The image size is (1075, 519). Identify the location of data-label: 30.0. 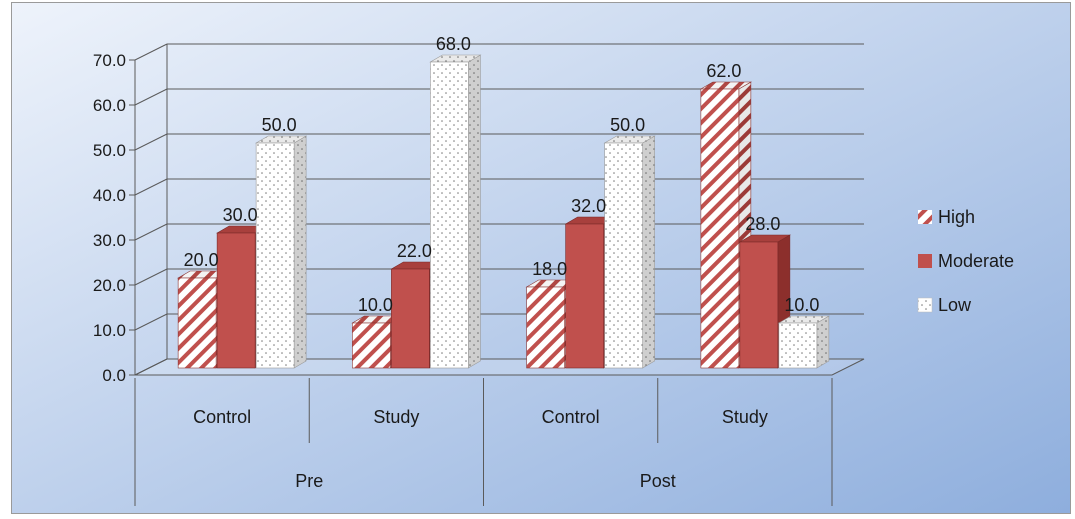
(240, 215).